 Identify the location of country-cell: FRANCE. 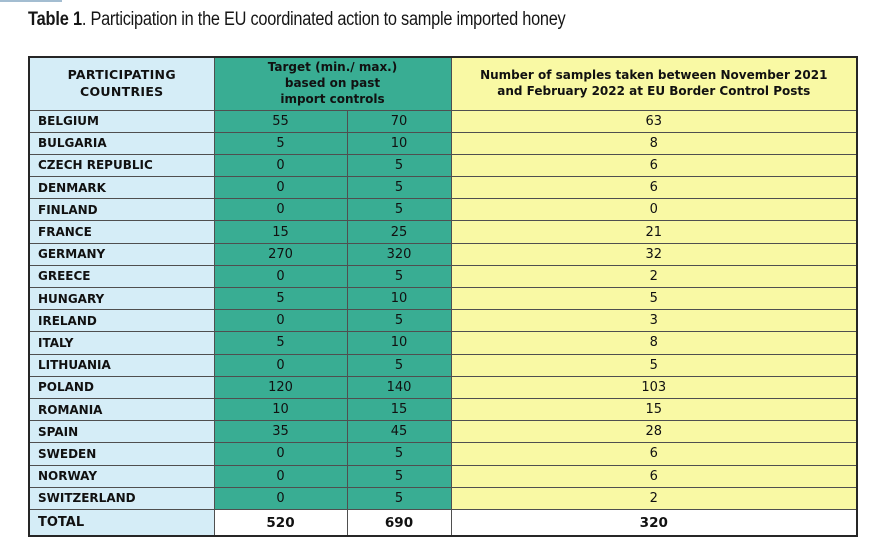
(121, 232).